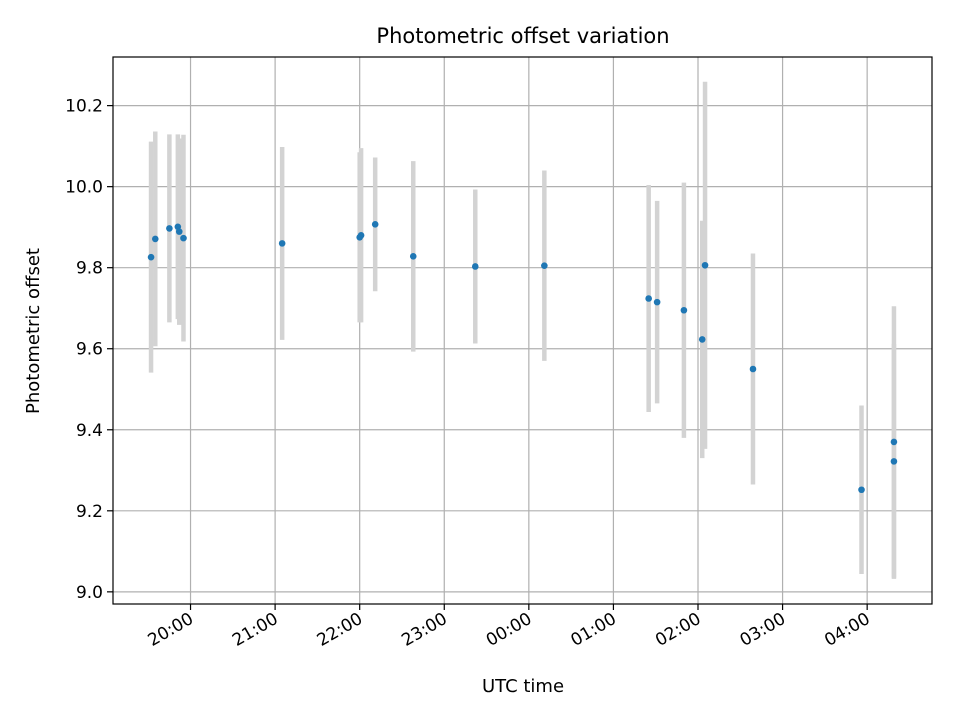 The image size is (960, 720). Describe the element at coordinates (84, 188) in the screenshot. I see `y-tick-label: 10.0` at that location.